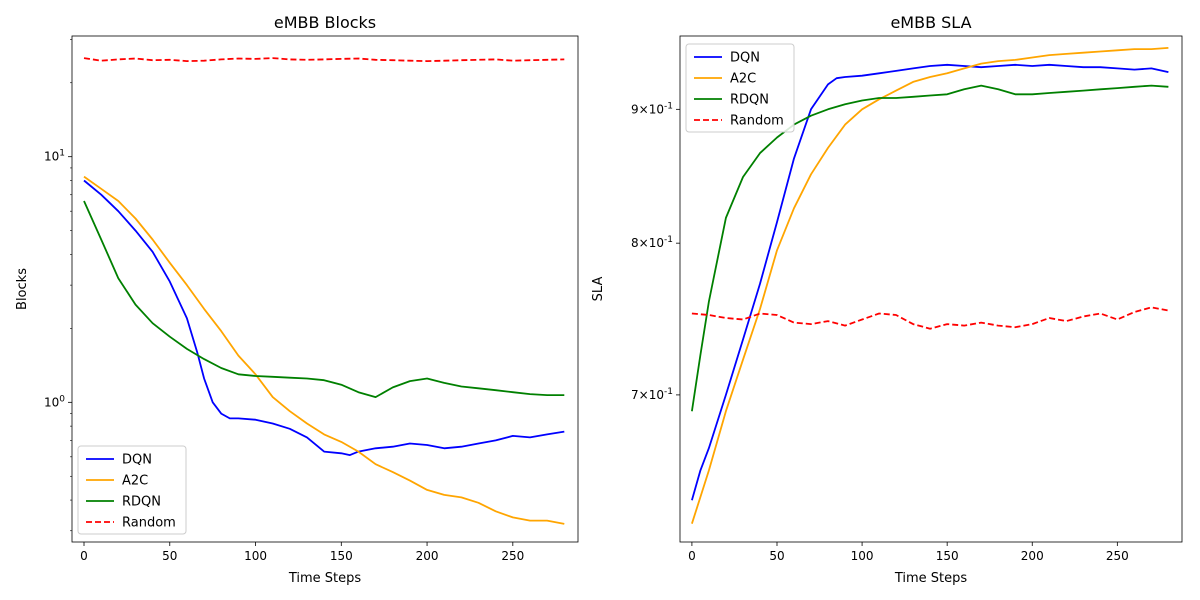 Image resolution: width=1200 pixels, height=600 pixels. I want to click on y-tick-label: 7×10⁻¹, so click(652, 394).